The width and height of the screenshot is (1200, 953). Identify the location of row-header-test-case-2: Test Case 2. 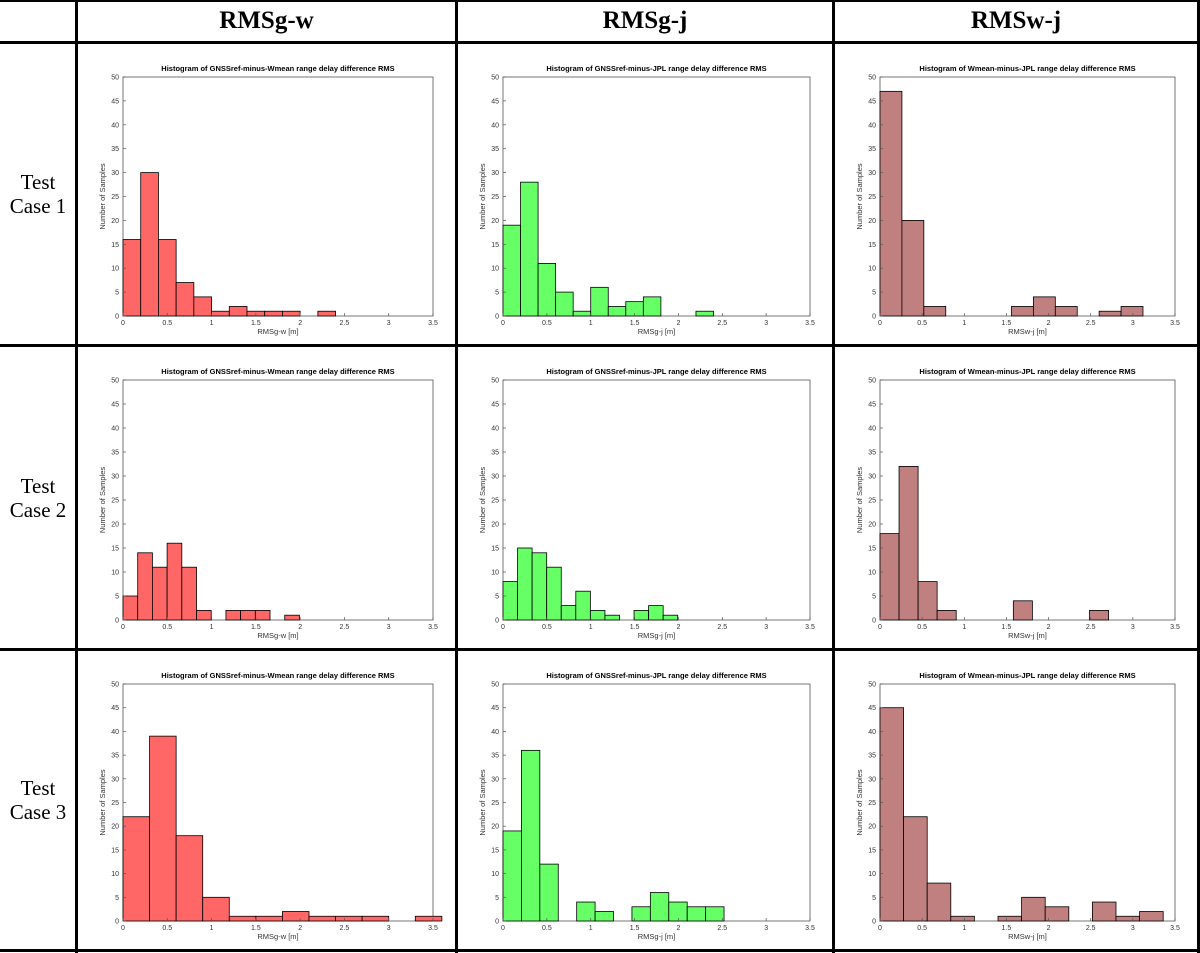
(38, 497).